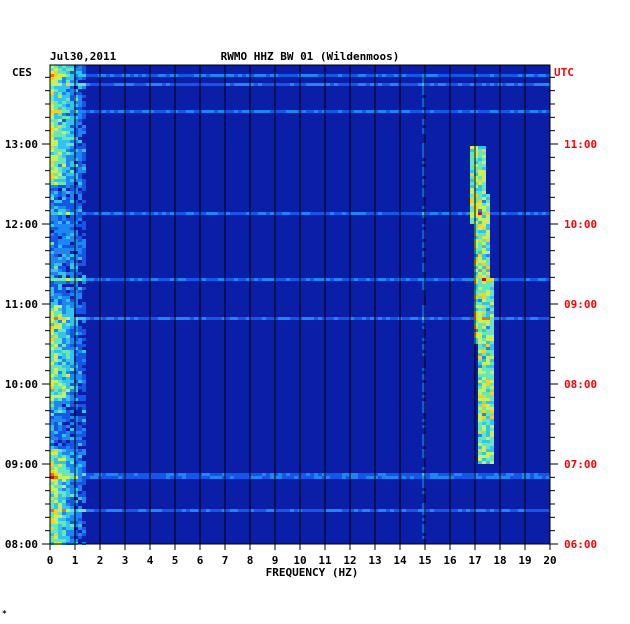 This screenshot has height=624, width=630. Describe the element at coordinates (150, 560) in the screenshot. I see `x-tick-label: 4` at that location.